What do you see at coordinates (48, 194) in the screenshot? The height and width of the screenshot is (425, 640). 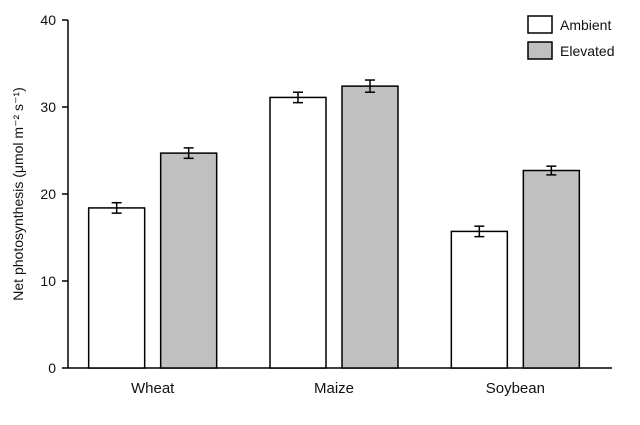 I see `y-tick-label: 20` at bounding box center [48, 194].